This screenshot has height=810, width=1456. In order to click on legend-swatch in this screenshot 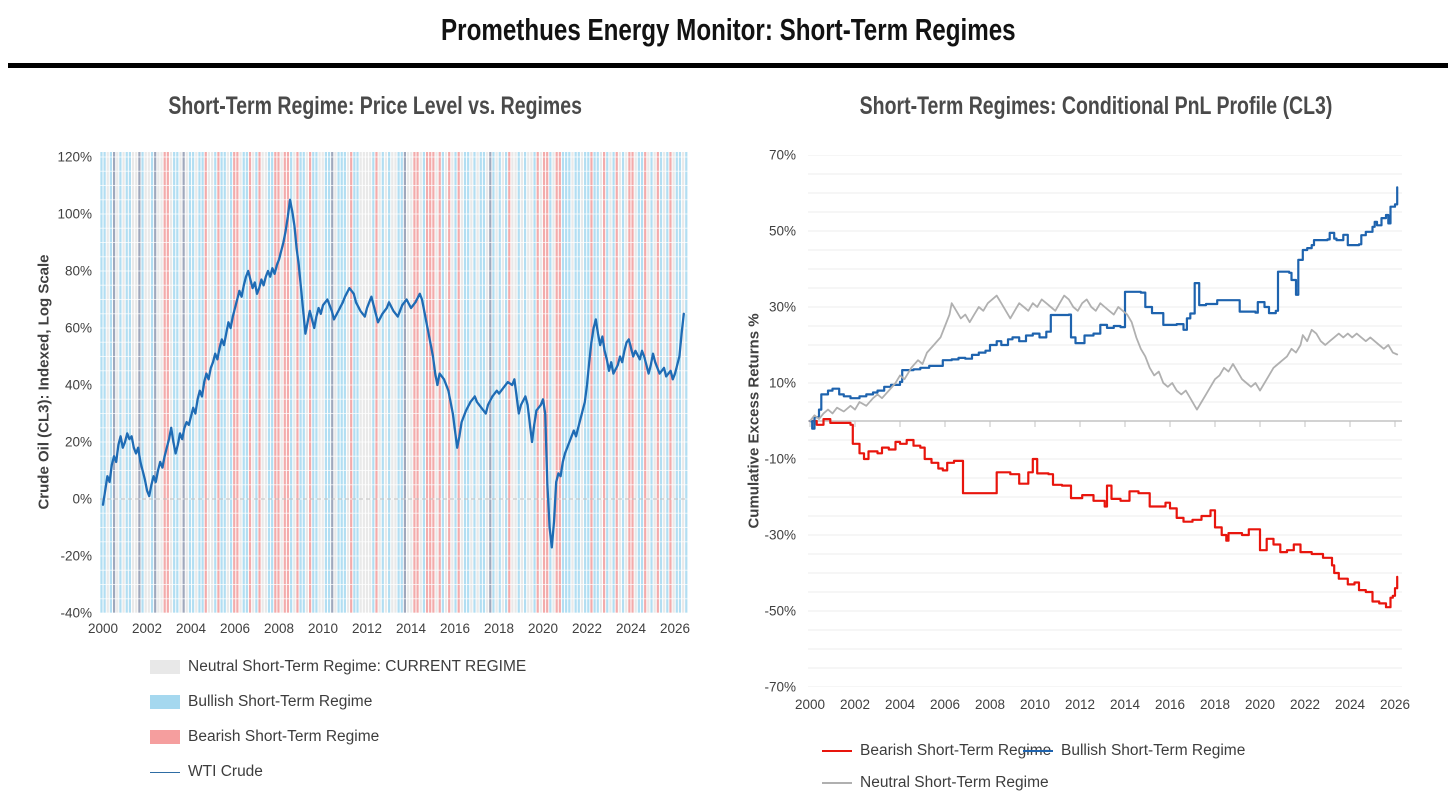, I will do `click(165, 702)`.